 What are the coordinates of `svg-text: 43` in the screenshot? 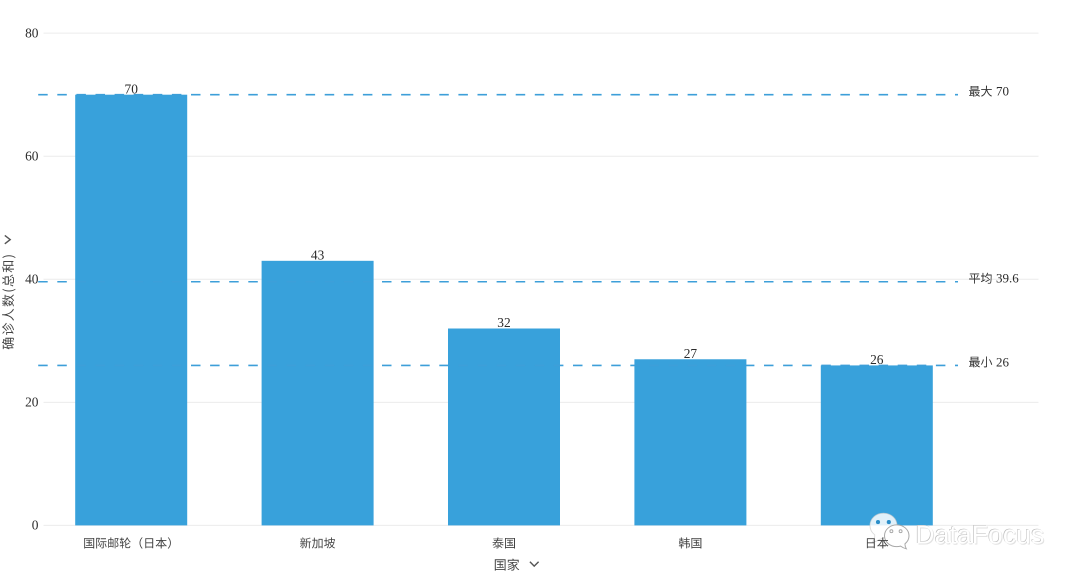 It's located at (318, 255).